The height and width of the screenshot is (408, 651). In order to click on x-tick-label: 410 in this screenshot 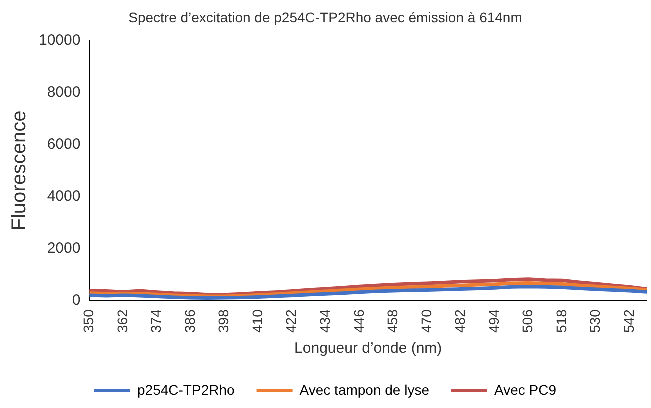, I will do `click(257, 321)`.